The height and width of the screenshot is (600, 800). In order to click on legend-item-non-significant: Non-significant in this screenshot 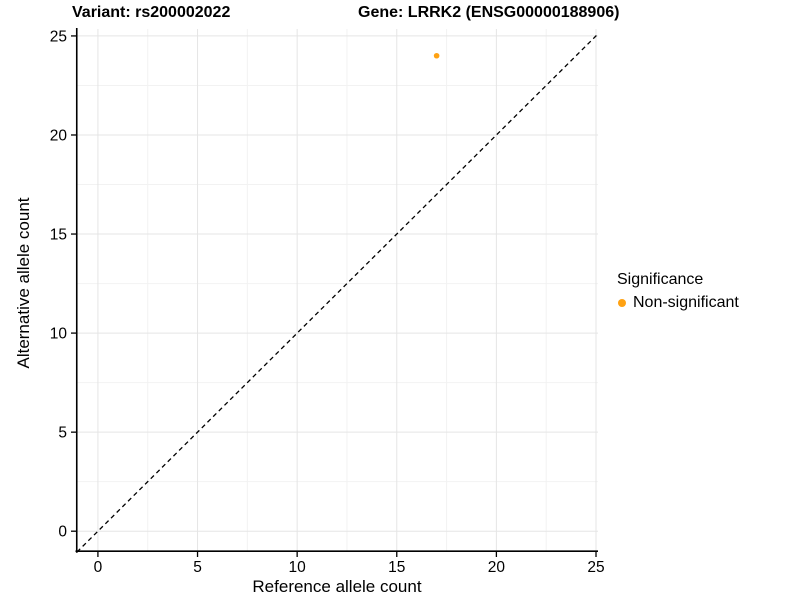, I will do `click(677, 303)`.